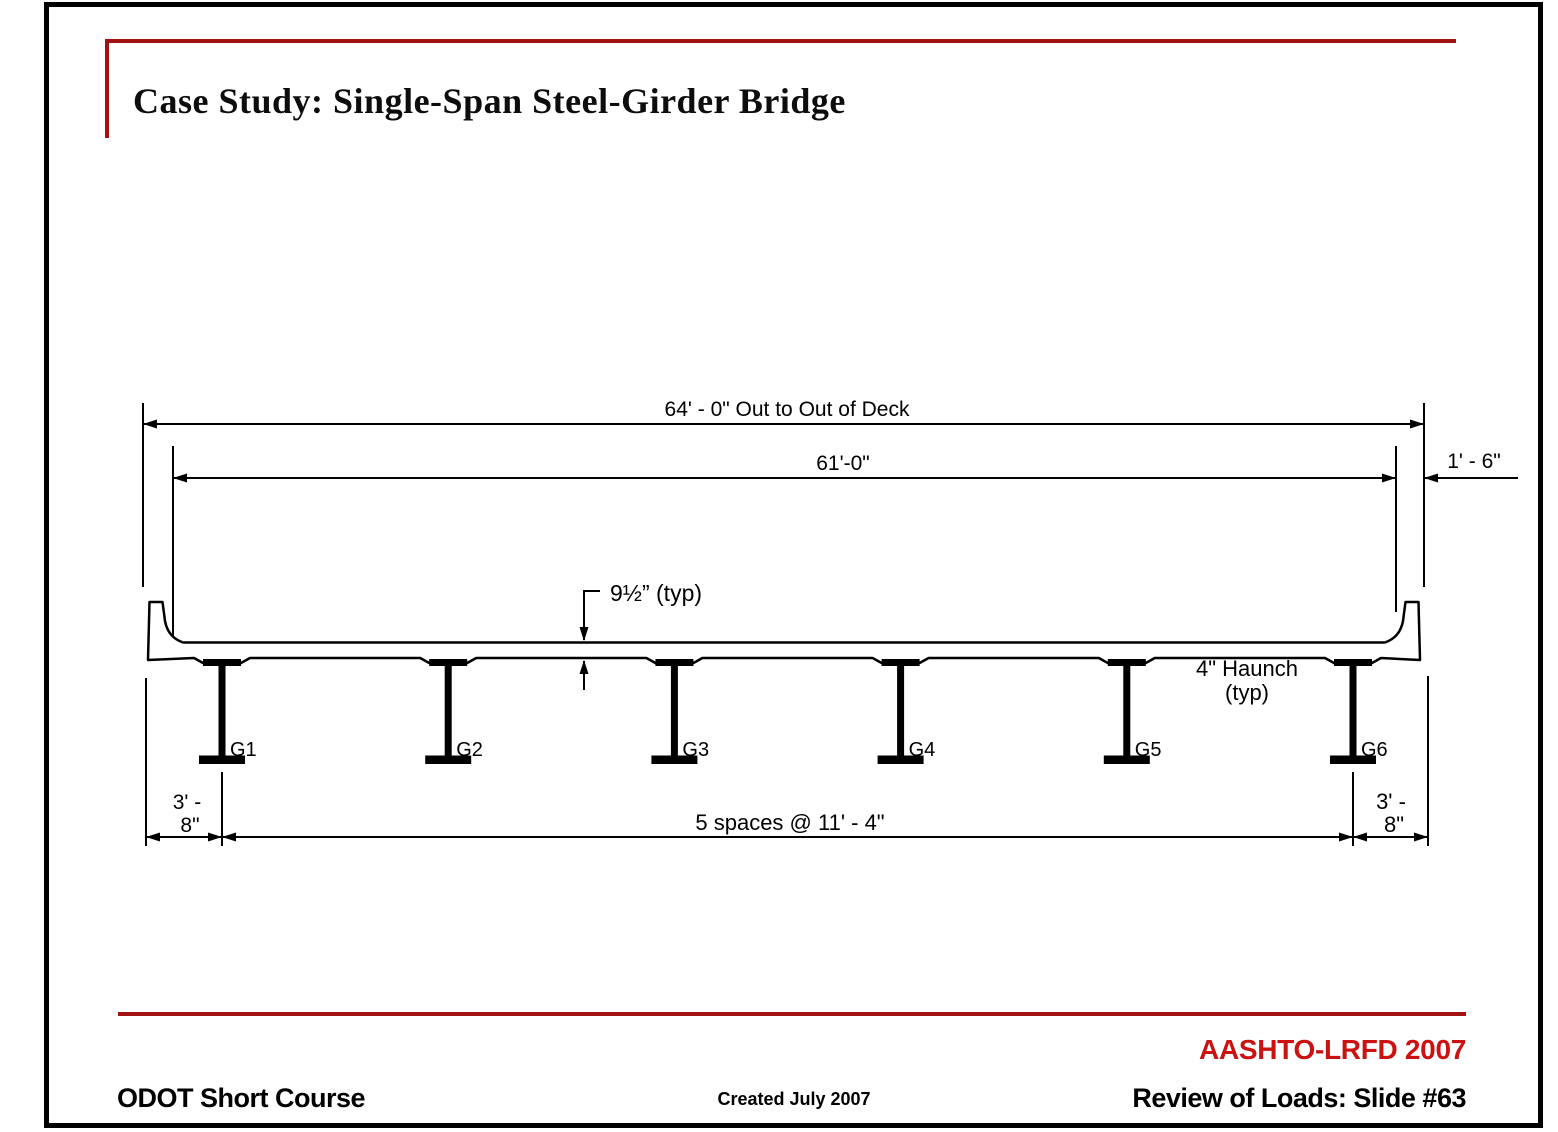  Describe the element at coordinates (780, 41) in the screenshot. I see `title-rule-horizontal` at that location.